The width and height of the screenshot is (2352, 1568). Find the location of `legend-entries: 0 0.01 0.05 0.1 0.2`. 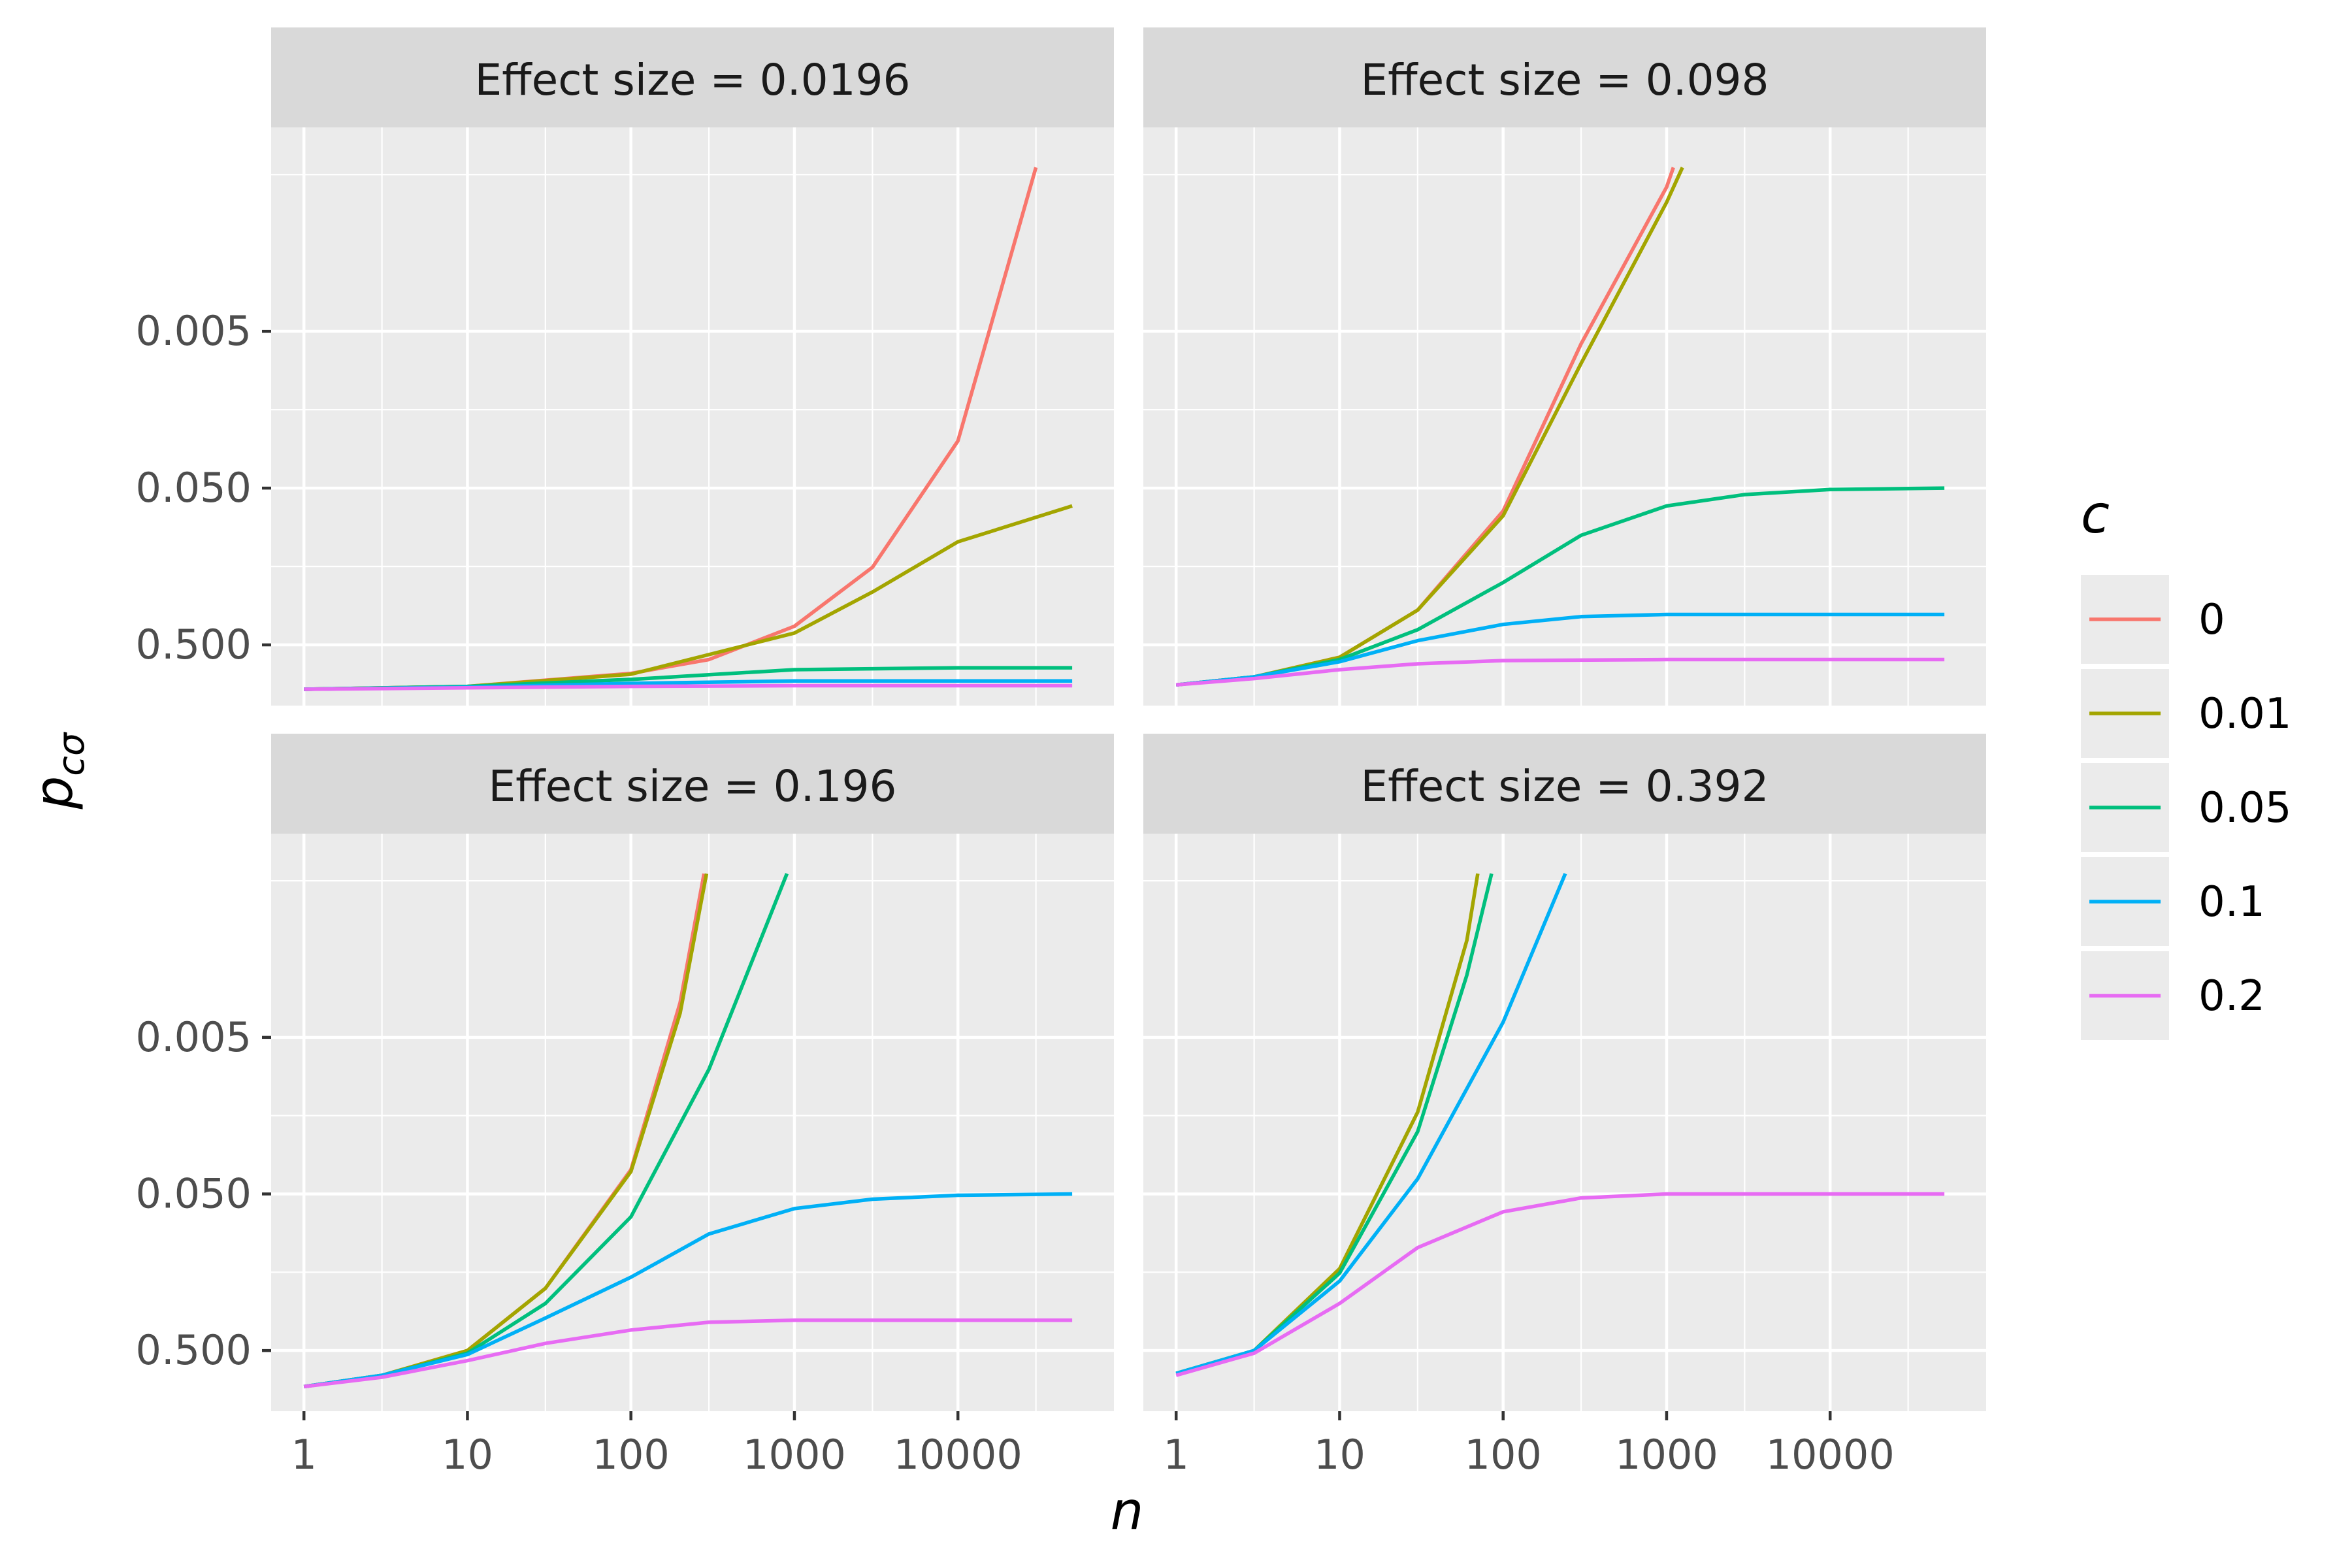

legend-entries: 0 0.01 0.05 0.1 0.2 is located at coordinates (2186, 807).